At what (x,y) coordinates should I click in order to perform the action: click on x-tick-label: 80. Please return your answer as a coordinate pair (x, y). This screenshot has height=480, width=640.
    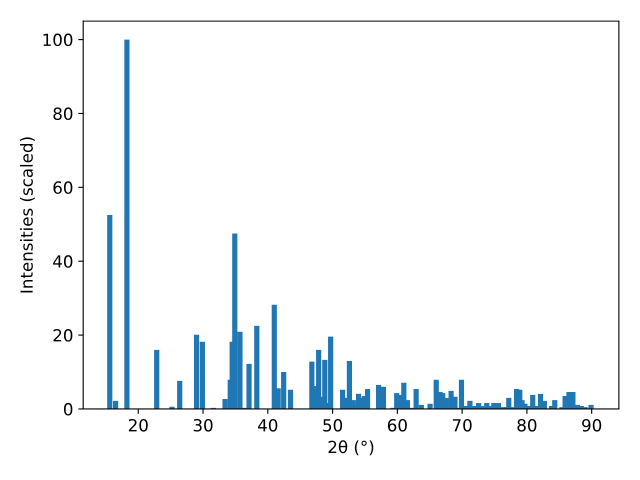
    Looking at the image, I should click on (526, 425).